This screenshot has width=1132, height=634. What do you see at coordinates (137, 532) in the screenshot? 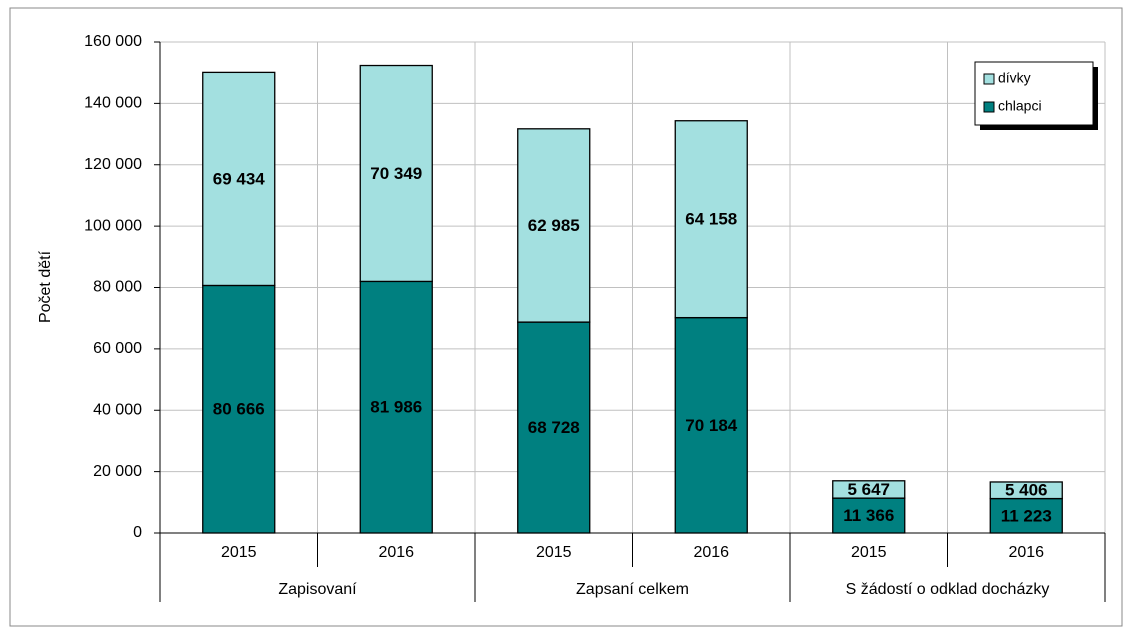
I see `y-tick-label: 0` at bounding box center [137, 532].